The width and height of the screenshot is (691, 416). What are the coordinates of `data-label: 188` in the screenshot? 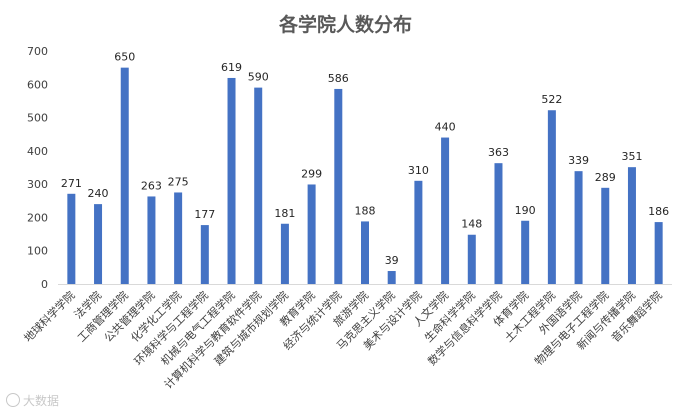 It's located at (365, 210).